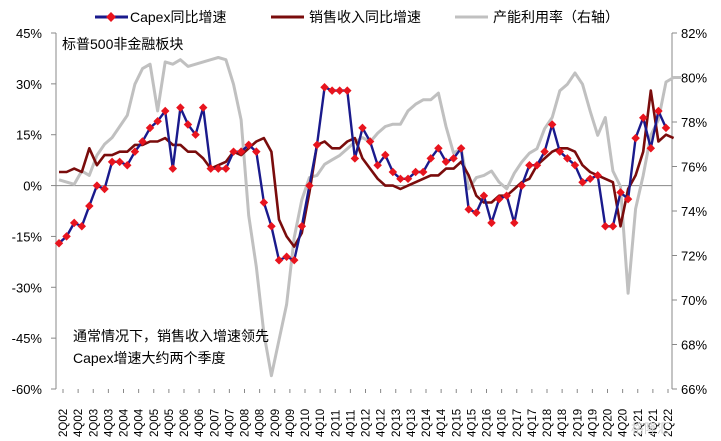 The image size is (721, 441). What do you see at coordinates (488, 423) in the screenshot?
I see `x-tick-label: 2Q16` at bounding box center [488, 423].